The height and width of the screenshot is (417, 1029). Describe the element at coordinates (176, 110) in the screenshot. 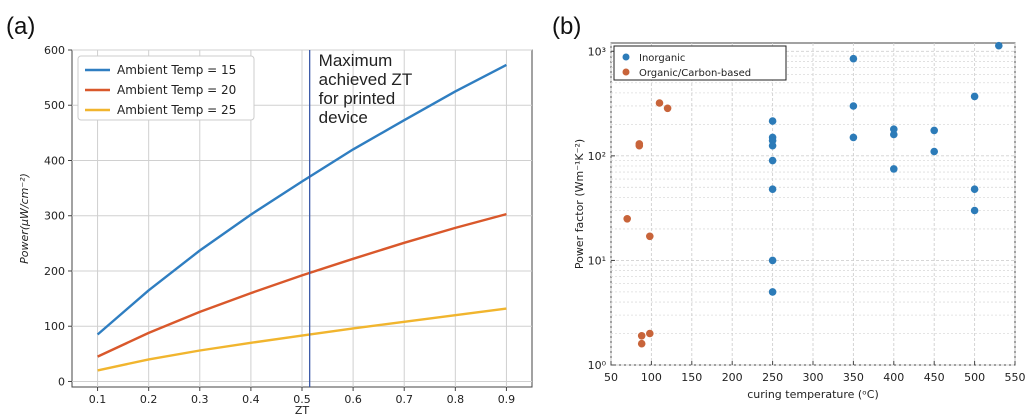

I see `chart-a-legend-label: Ambient Temp = 25` at that location.